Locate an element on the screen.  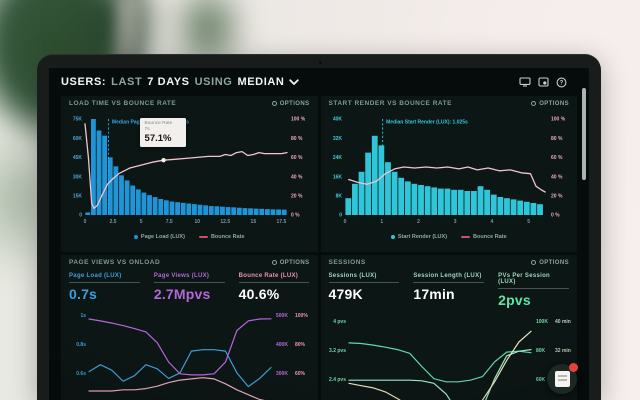
metric-value: 17min is located at coordinates (434, 294).